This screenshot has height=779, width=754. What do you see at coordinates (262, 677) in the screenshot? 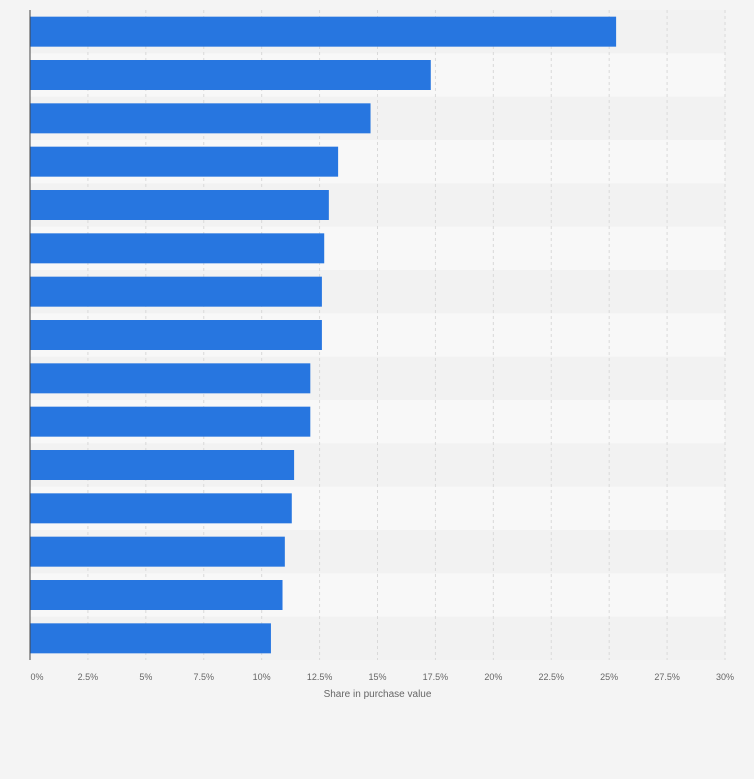
I see `x-tick-label: 10%` at bounding box center [262, 677].